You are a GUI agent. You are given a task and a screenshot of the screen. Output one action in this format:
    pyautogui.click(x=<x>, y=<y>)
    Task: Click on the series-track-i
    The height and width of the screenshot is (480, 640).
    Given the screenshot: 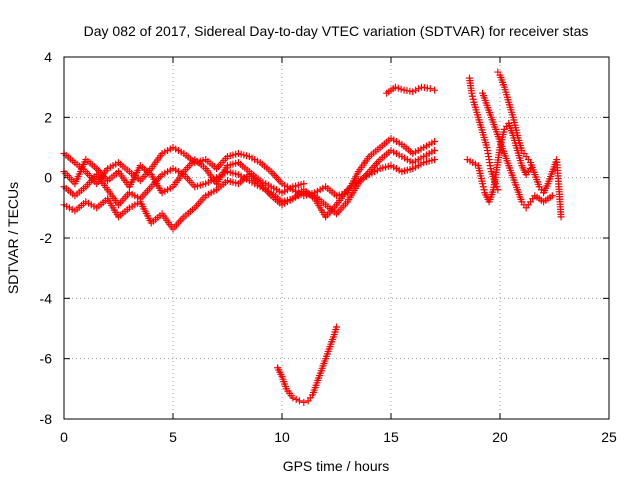 What is the action you would take?
    pyautogui.click(x=517, y=150)
    